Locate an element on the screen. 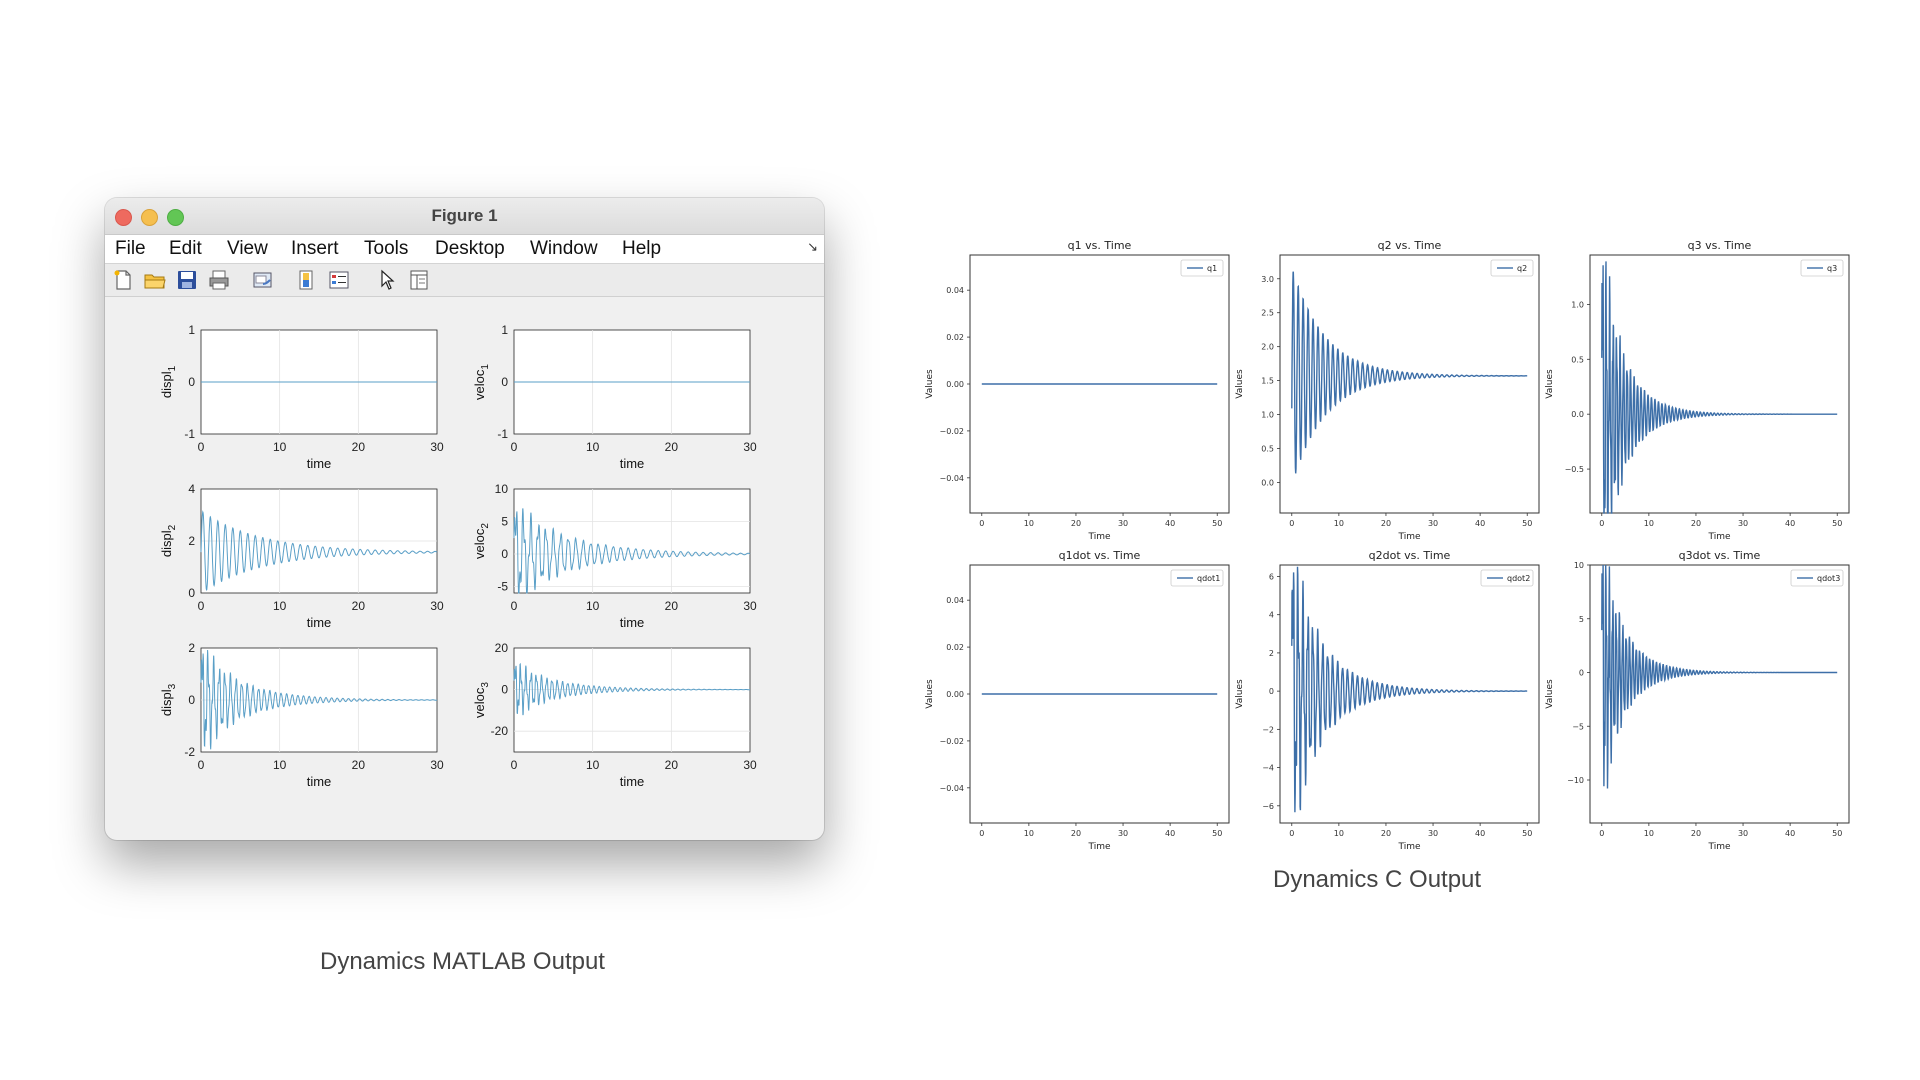 Image resolution: width=1920 pixels, height=1080 pixels. plot-title: q3 vs. Time is located at coordinates (1720, 245).